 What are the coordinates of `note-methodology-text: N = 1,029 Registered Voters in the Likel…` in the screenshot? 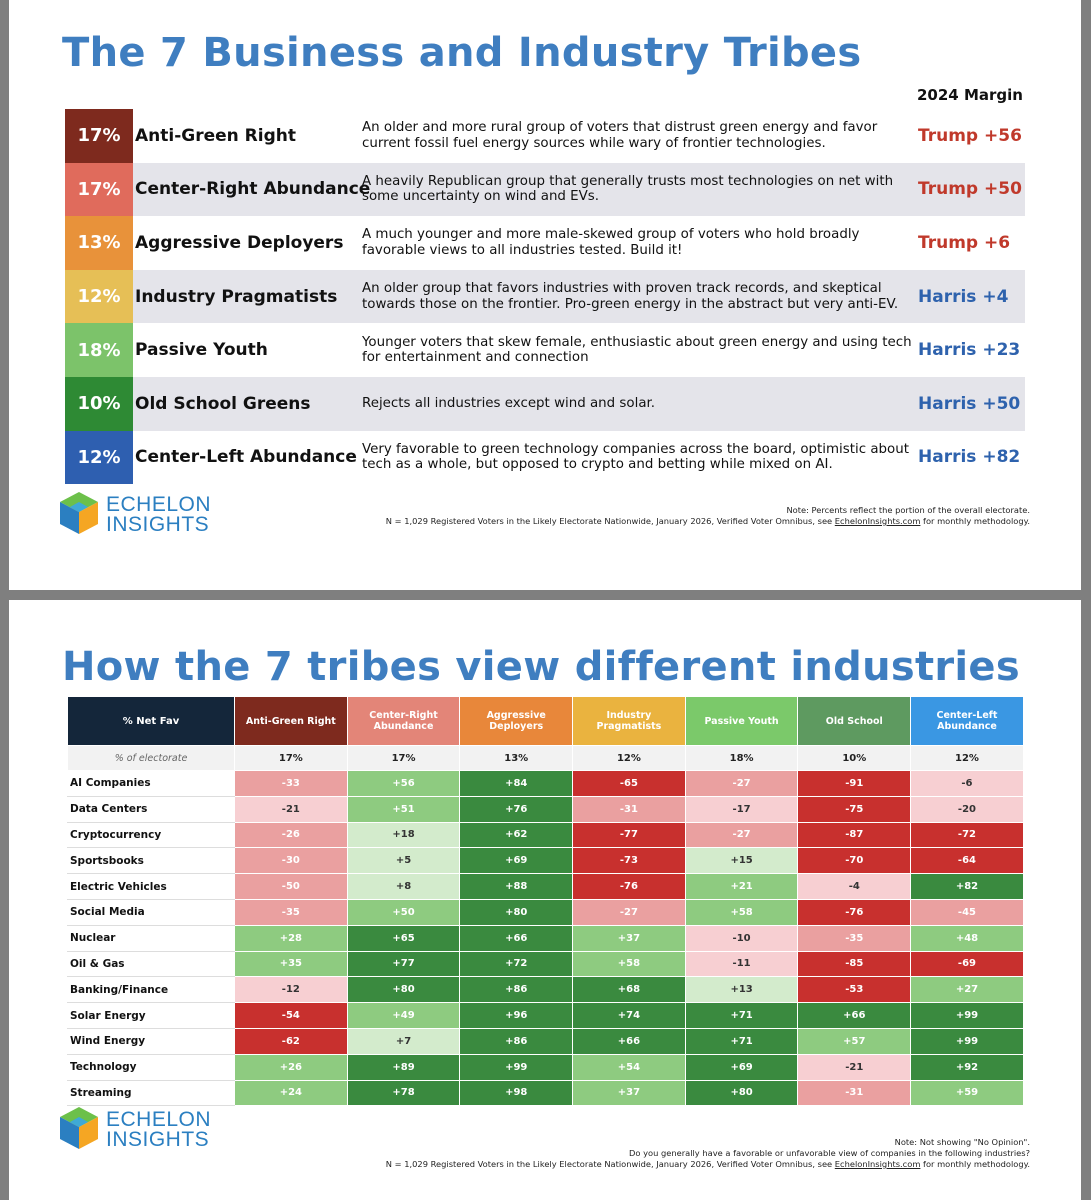 It's located at (610, 1164).